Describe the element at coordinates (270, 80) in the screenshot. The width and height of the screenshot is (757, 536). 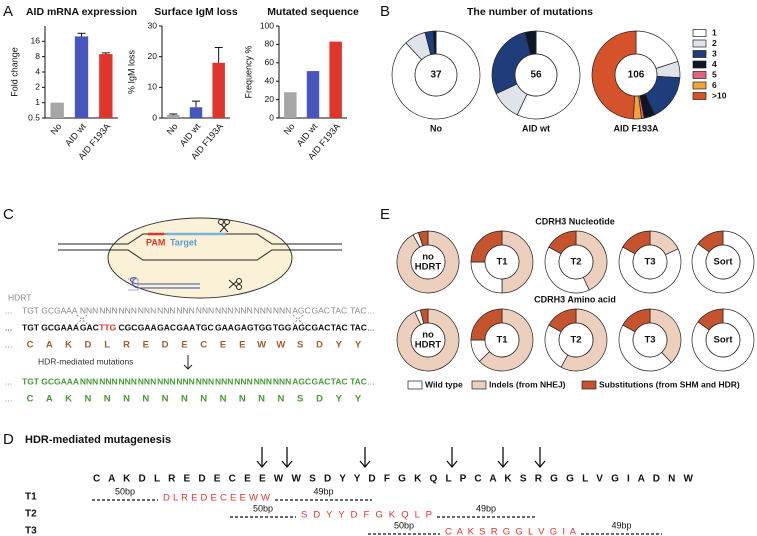
I see `y-tick-label: 40` at that location.